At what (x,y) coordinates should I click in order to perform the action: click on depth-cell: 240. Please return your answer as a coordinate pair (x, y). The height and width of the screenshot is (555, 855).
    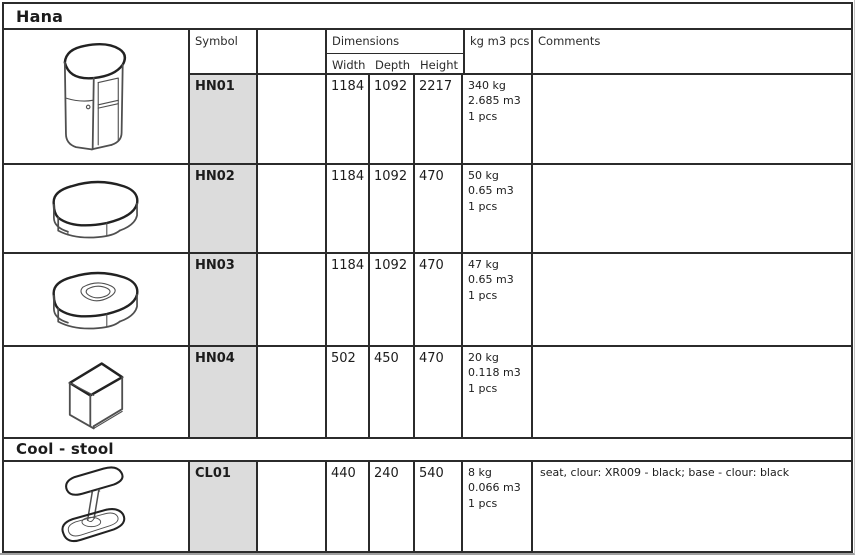
    Looking at the image, I should click on (392, 506).